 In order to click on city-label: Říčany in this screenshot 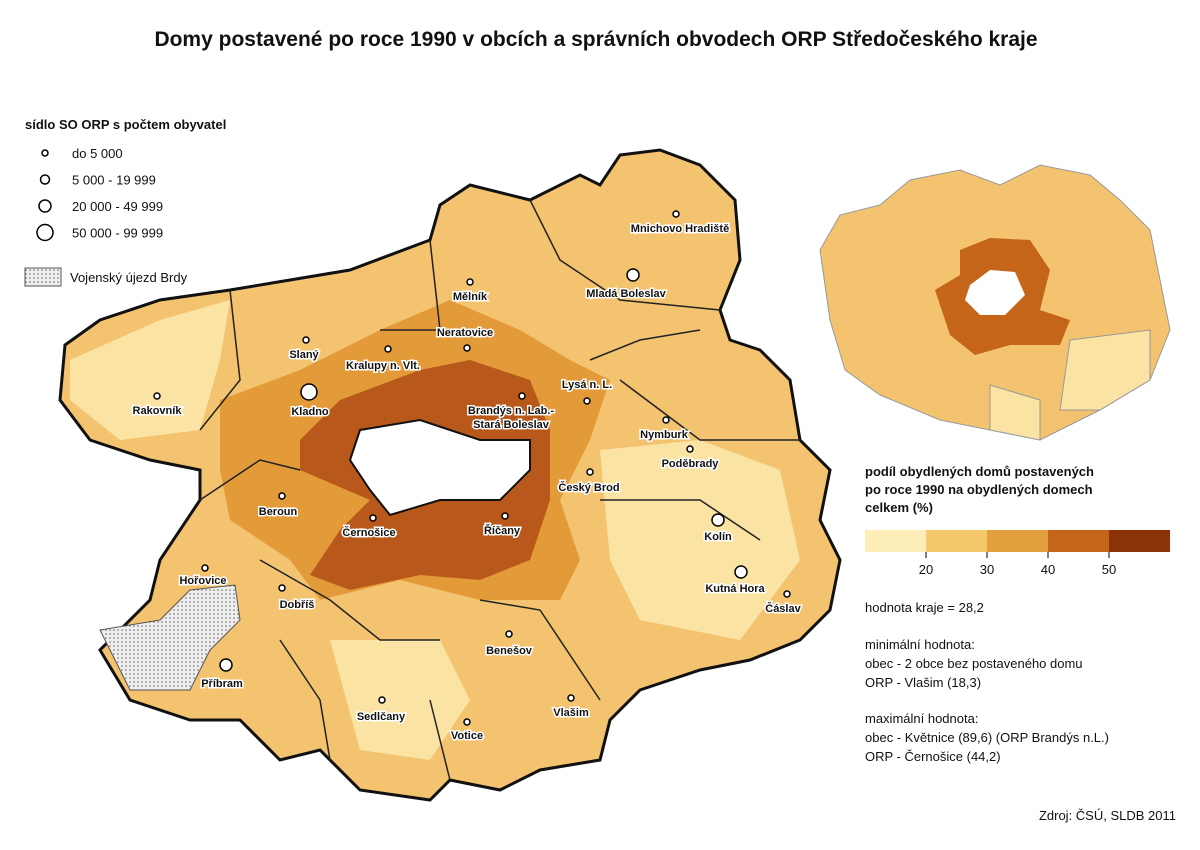, I will do `click(502, 530)`.